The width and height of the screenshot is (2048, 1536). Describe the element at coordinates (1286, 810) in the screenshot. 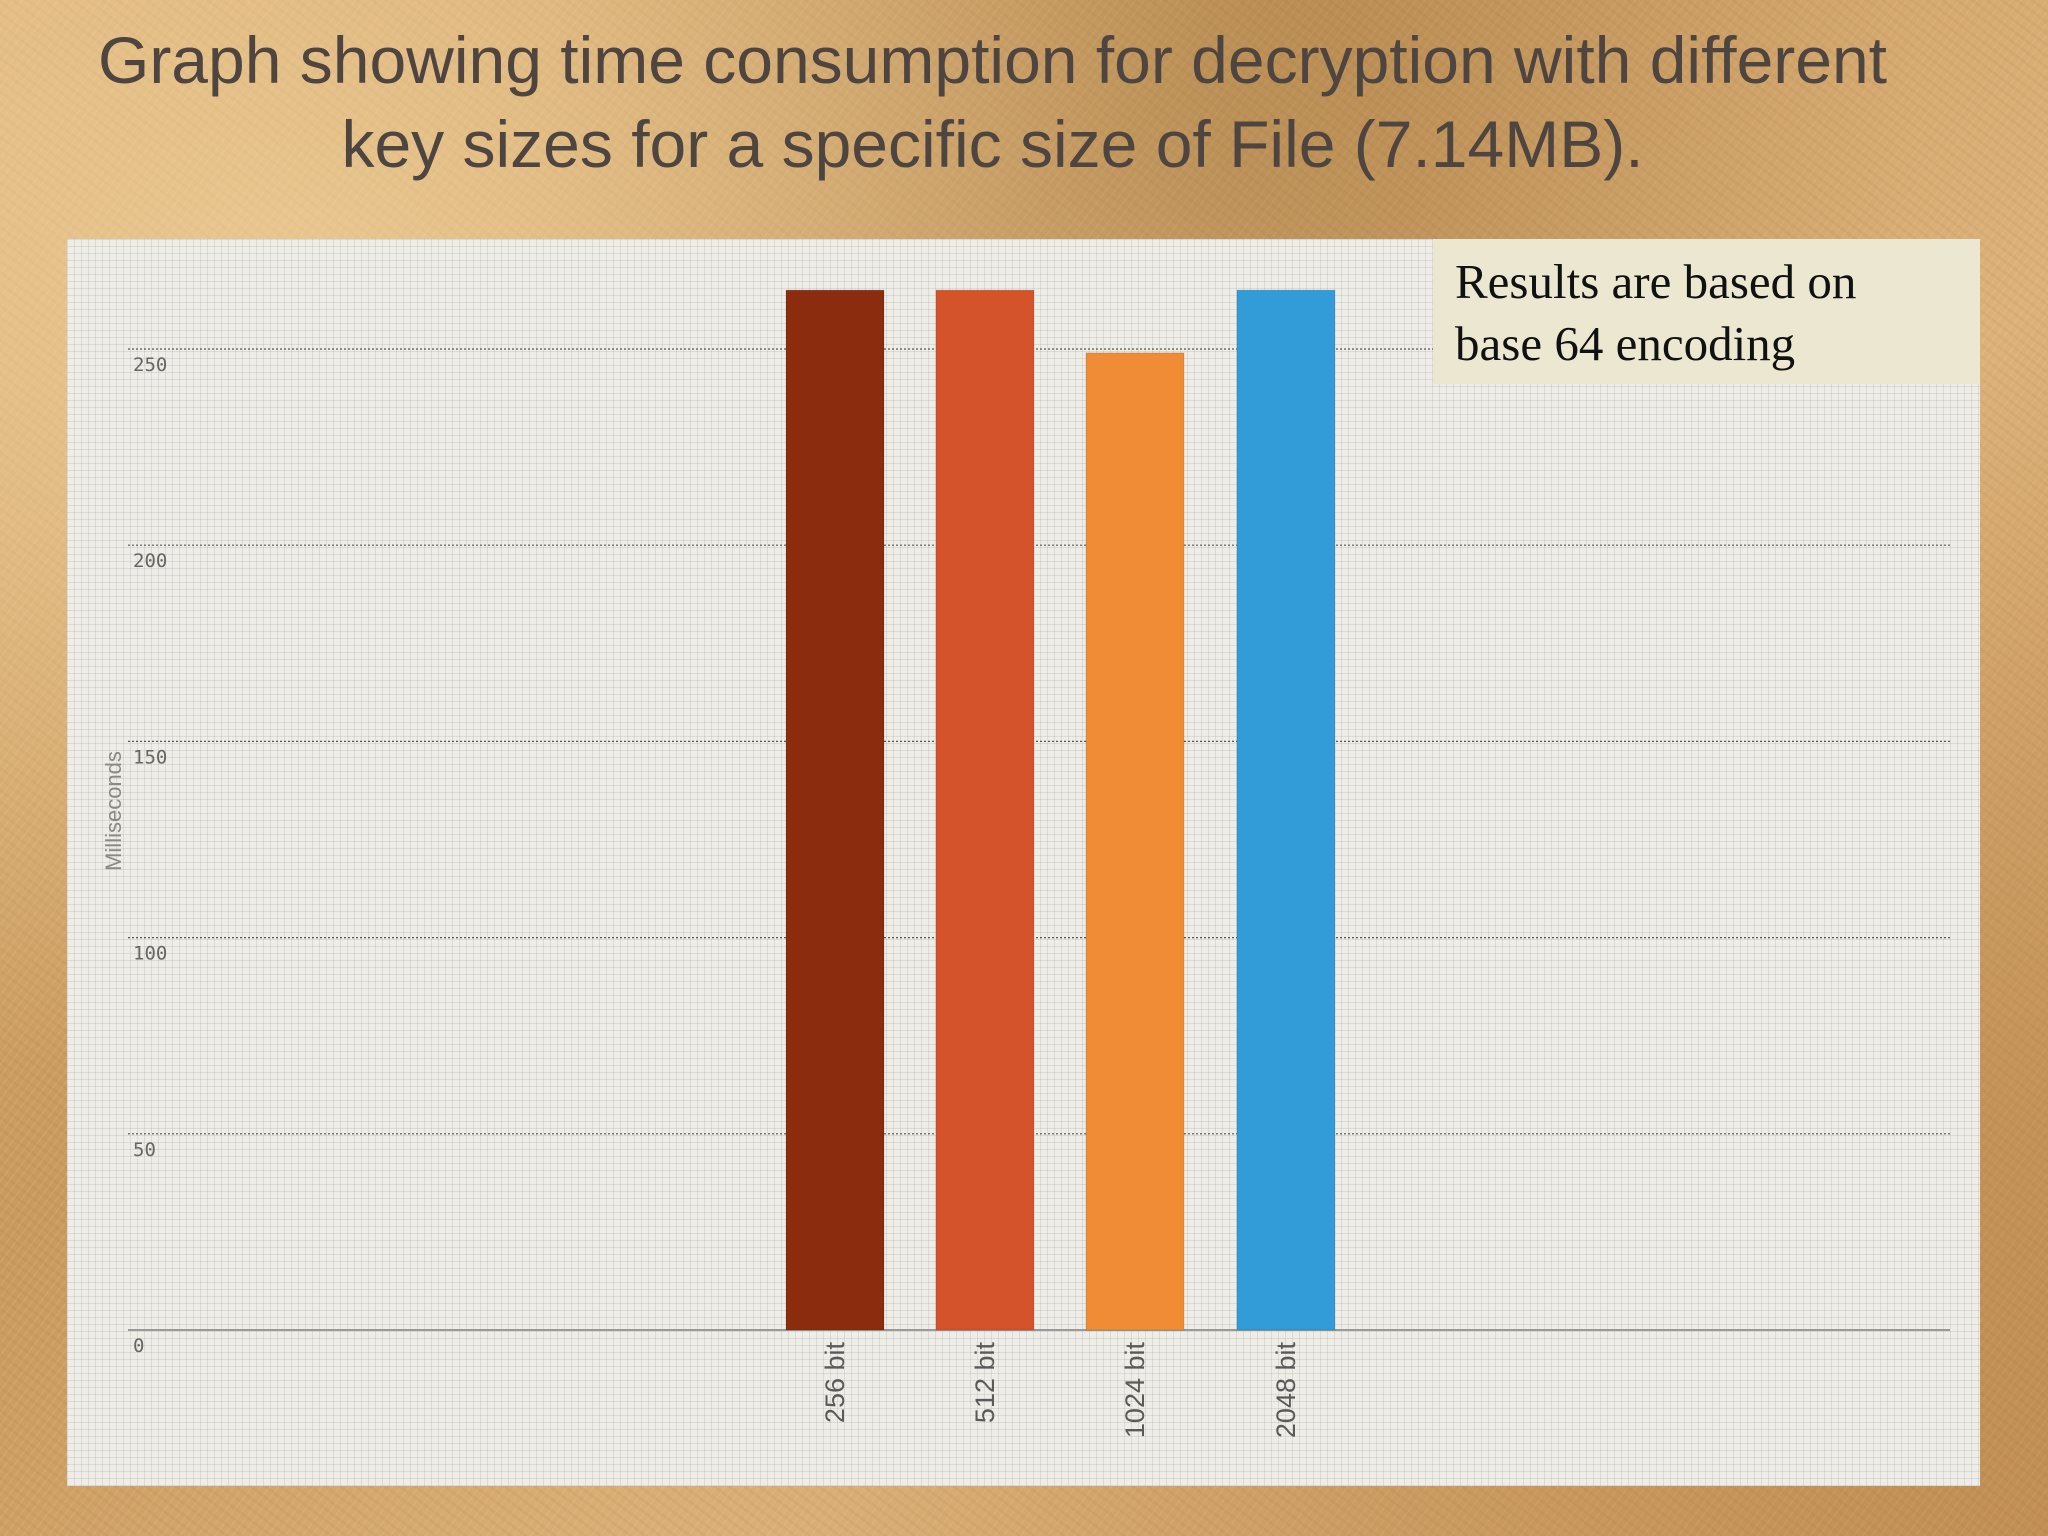

I see `bar-2048-bit` at that location.